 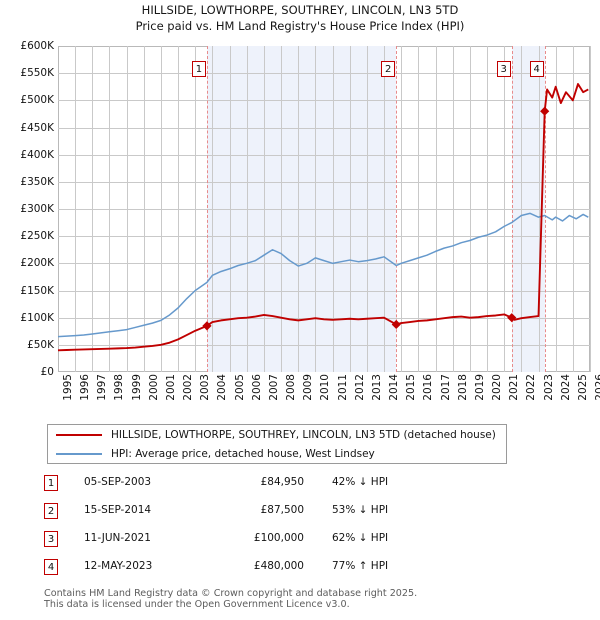 I want to click on y-tick-label: £450K, so click(x=37, y=127).